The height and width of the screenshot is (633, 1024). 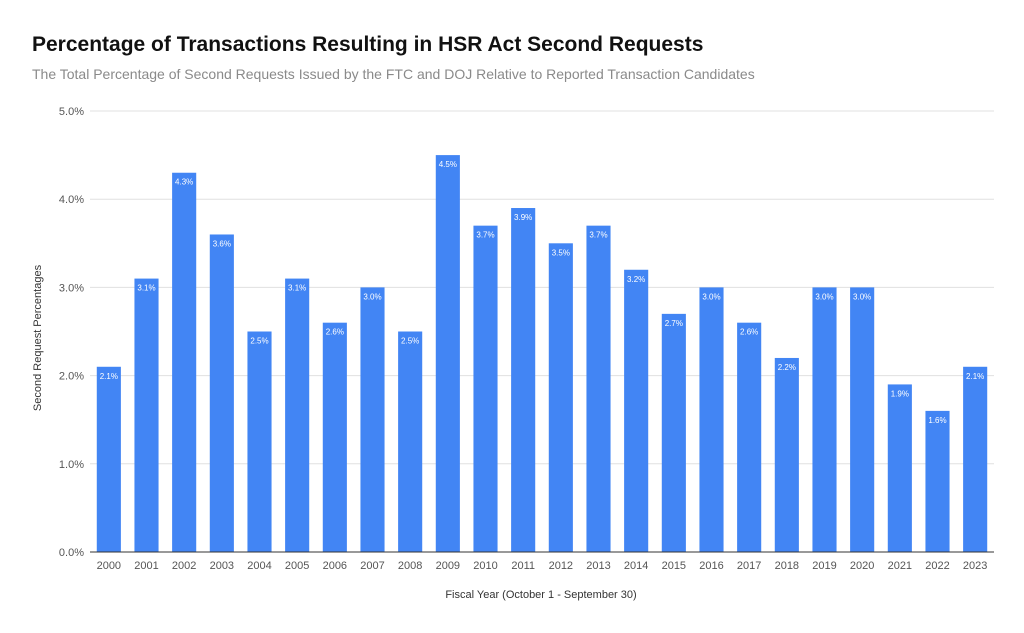 What do you see at coordinates (448, 164) in the screenshot?
I see `bar-value-label: 4.5%` at bounding box center [448, 164].